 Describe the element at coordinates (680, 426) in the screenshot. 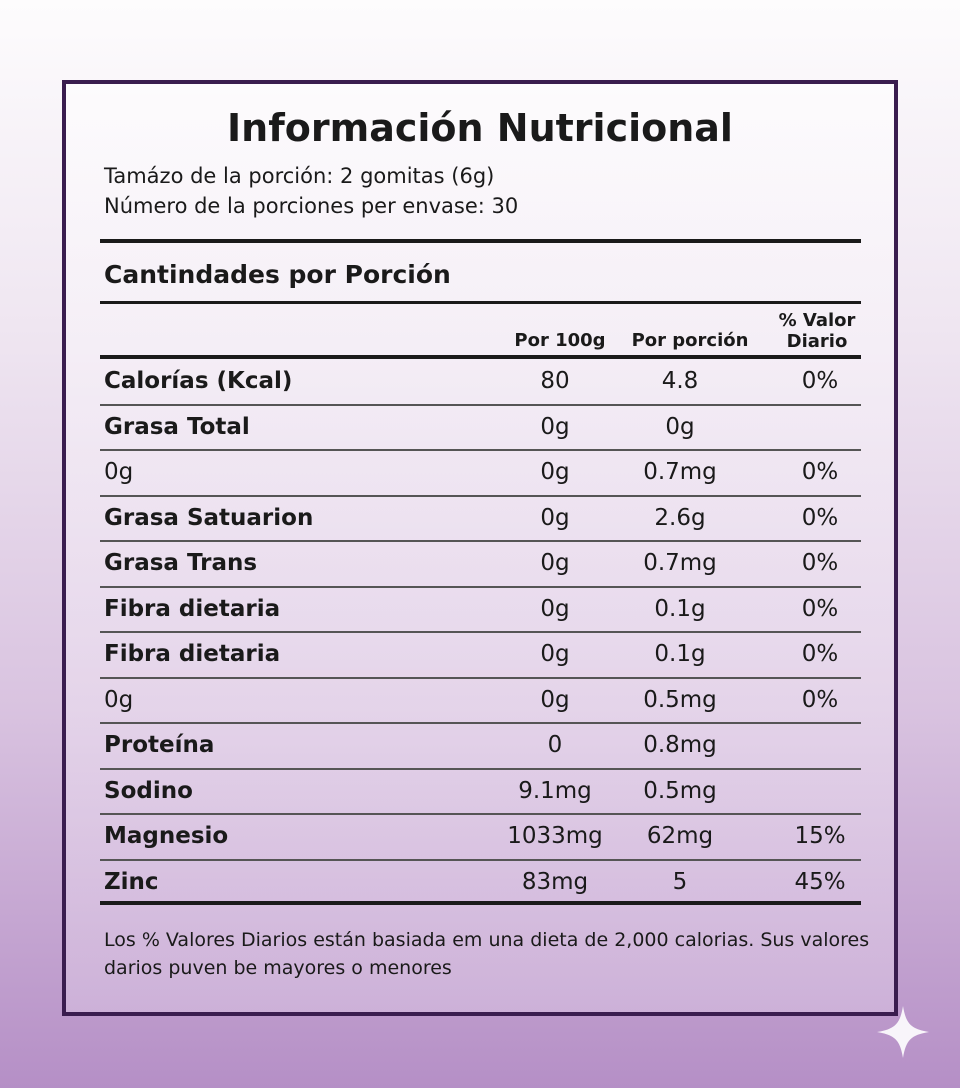

I see `per-portion: 0g` at that location.